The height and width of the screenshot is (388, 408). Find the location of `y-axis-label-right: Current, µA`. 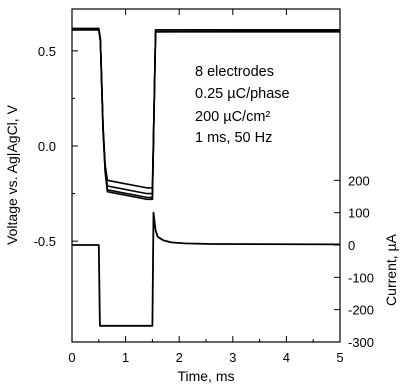

y-axis-label-right: Current, µA is located at coordinates (391, 269).